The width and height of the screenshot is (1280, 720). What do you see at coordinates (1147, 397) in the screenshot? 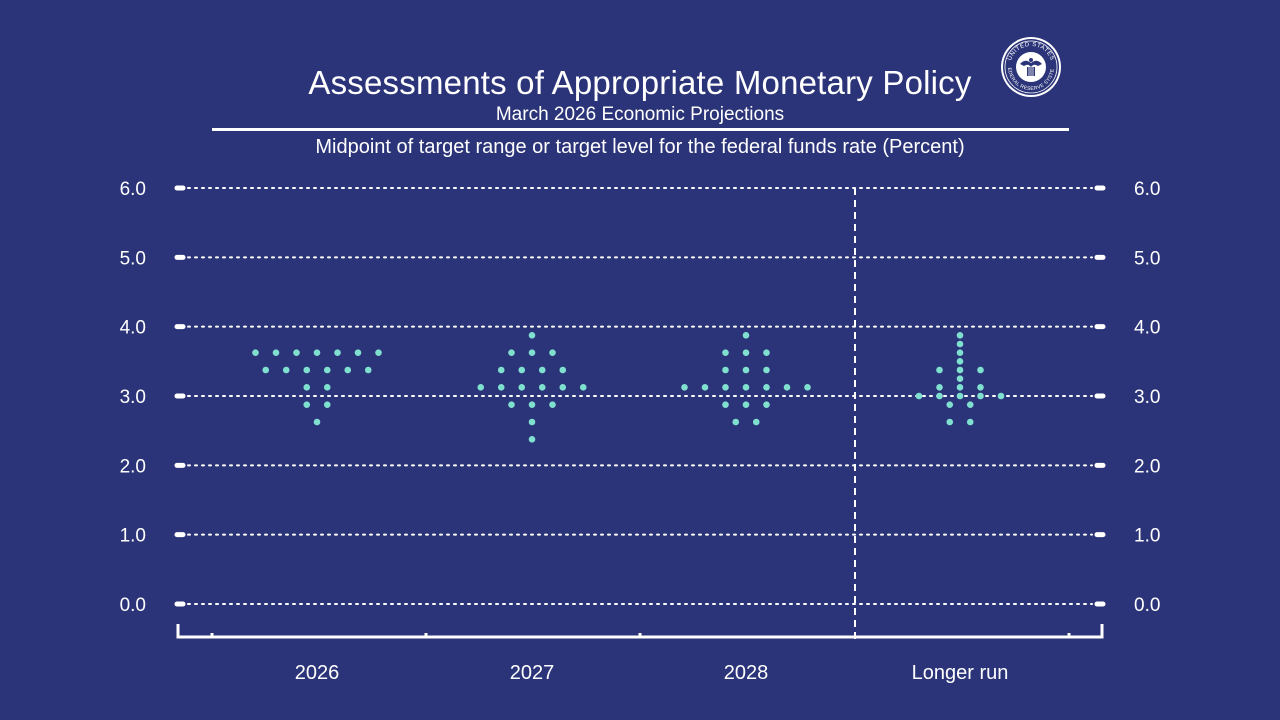
I see `y-tick-label-right: 3.0` at bounding box center [1147, 397].